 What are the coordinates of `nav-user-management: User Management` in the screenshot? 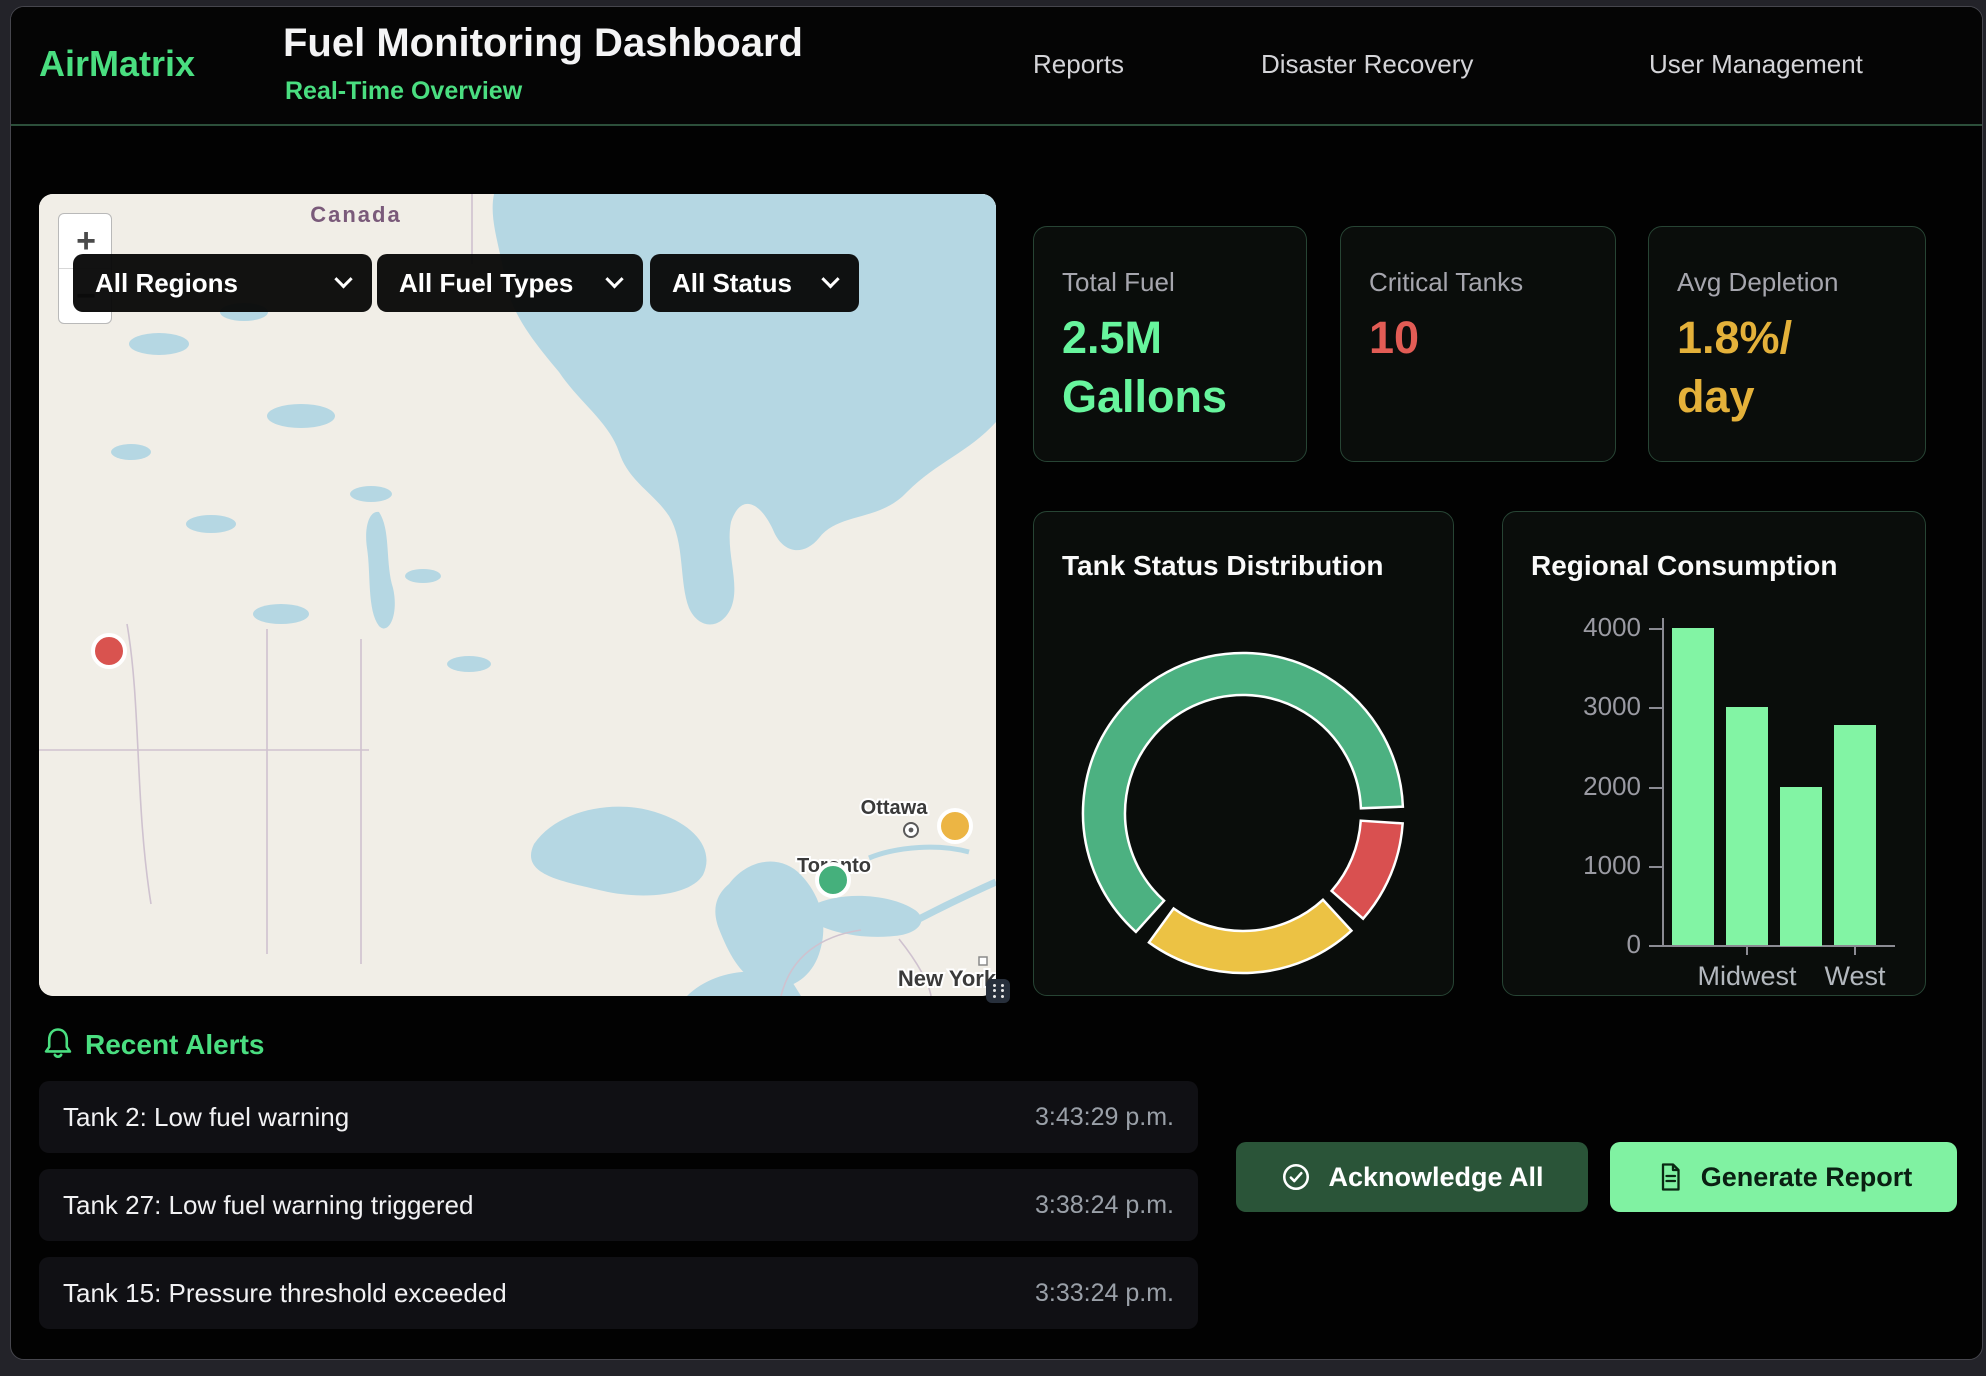 It's located at (1756, 64).